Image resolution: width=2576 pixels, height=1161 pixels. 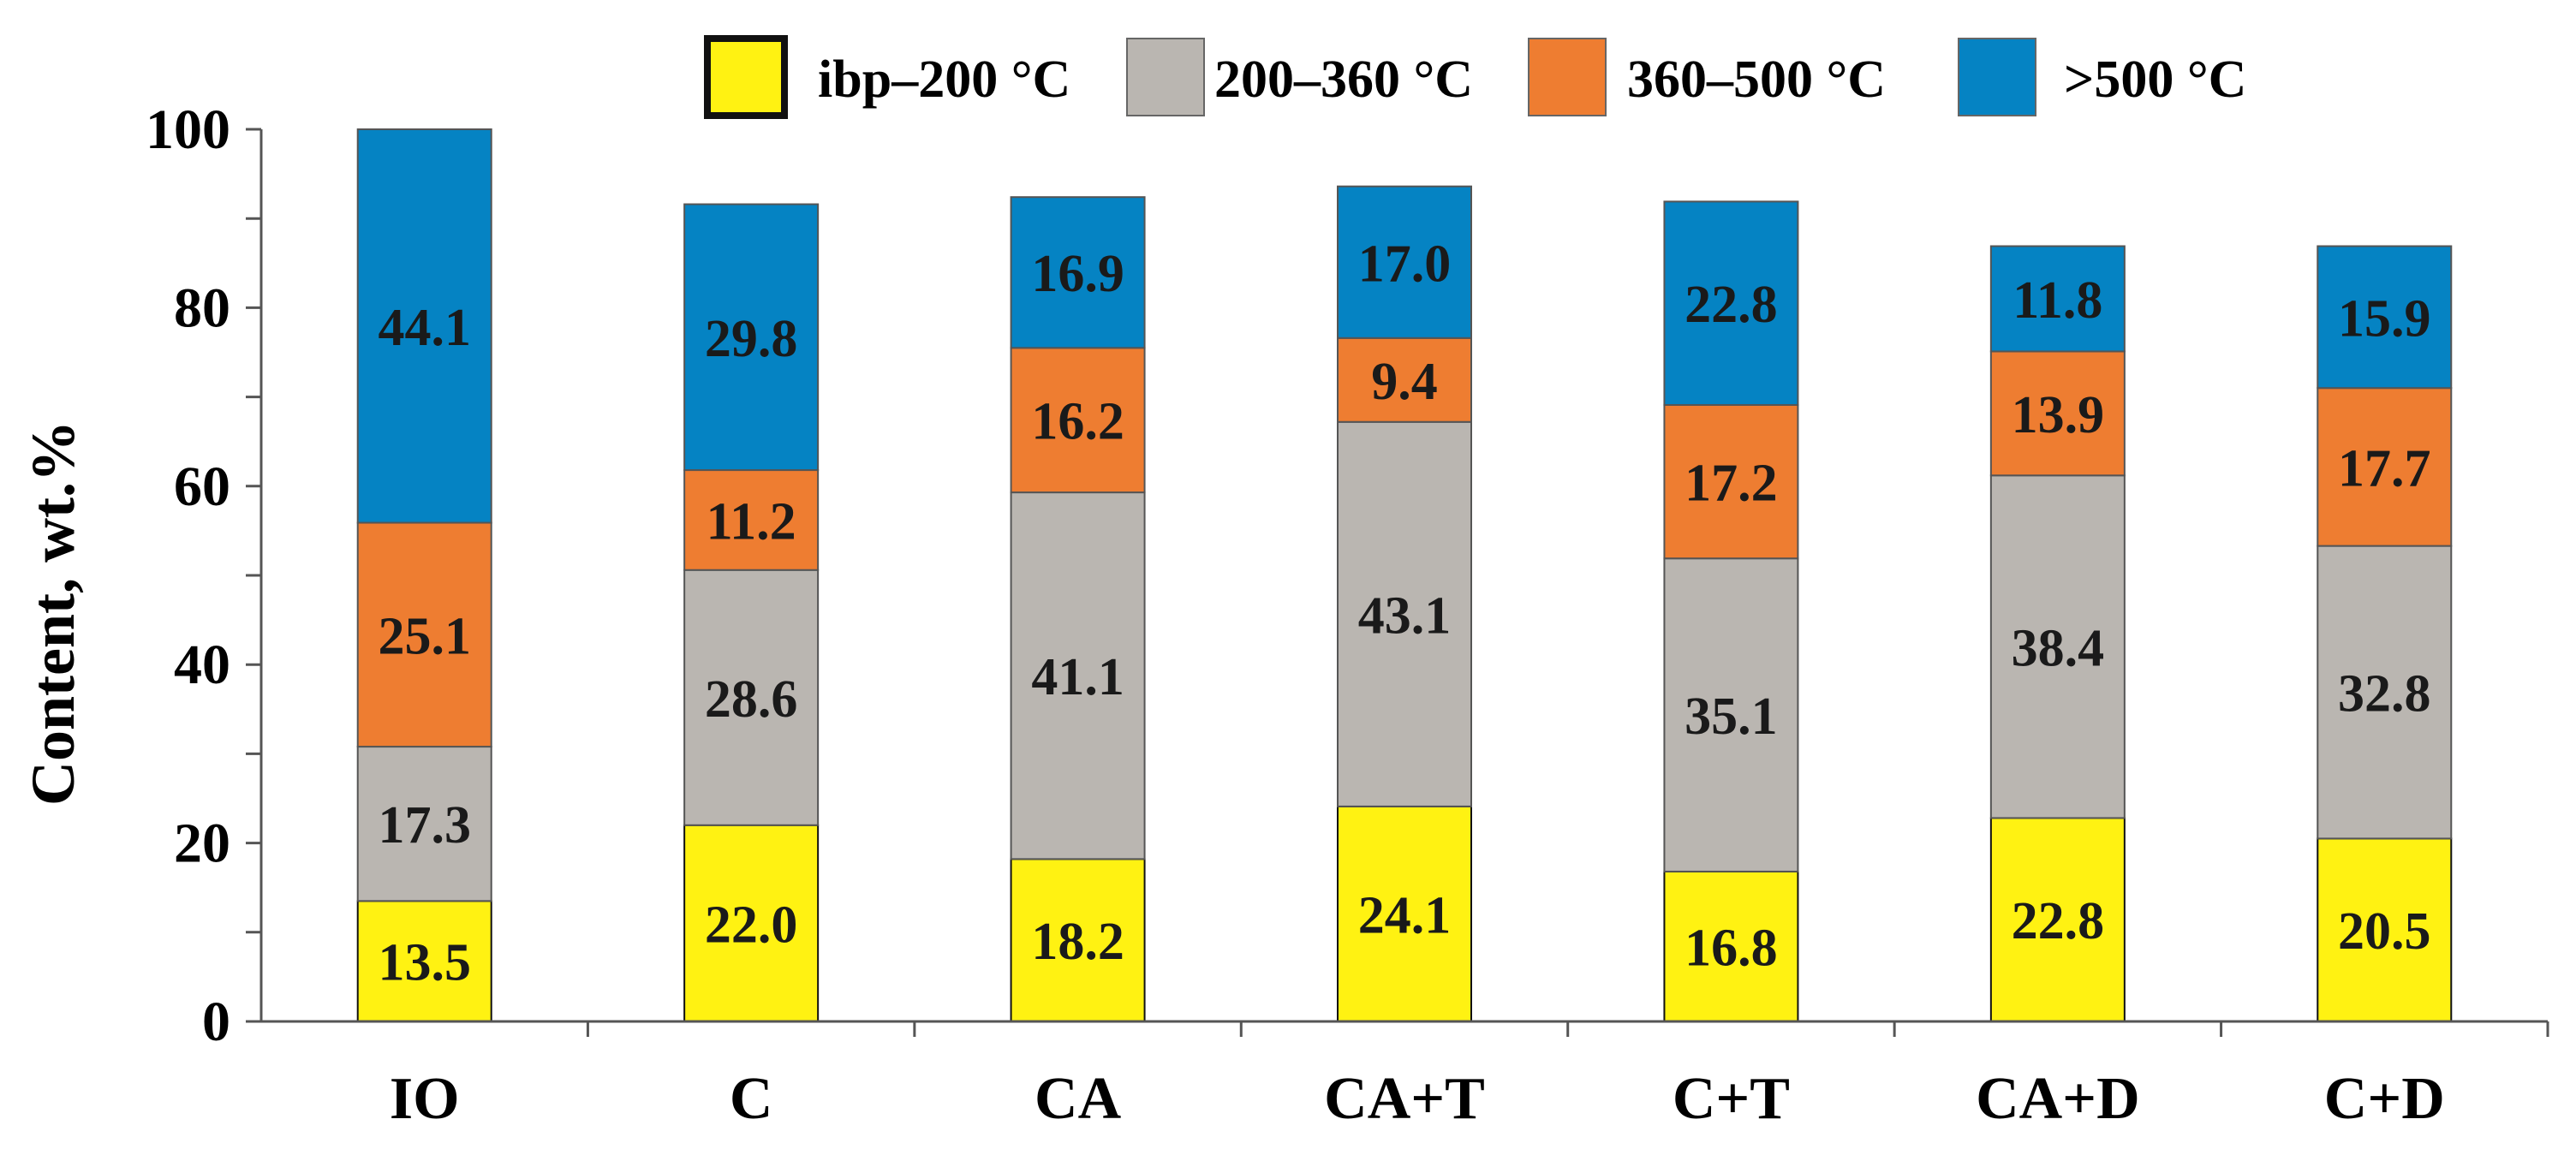 I want to click on data-label: 17.0, so click(x=1405, y=264).